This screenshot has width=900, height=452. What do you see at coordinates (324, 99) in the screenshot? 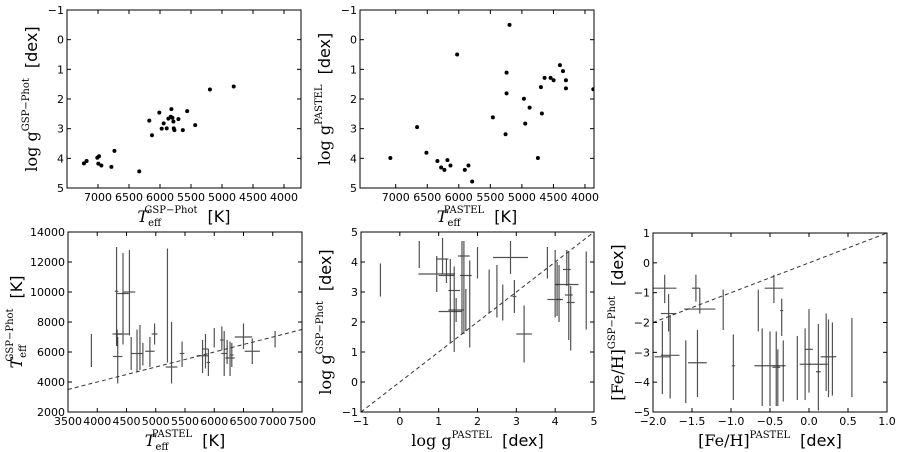
I see `y-axis-label: log gPASTEL [dex]` at bounding box center [324, 99].